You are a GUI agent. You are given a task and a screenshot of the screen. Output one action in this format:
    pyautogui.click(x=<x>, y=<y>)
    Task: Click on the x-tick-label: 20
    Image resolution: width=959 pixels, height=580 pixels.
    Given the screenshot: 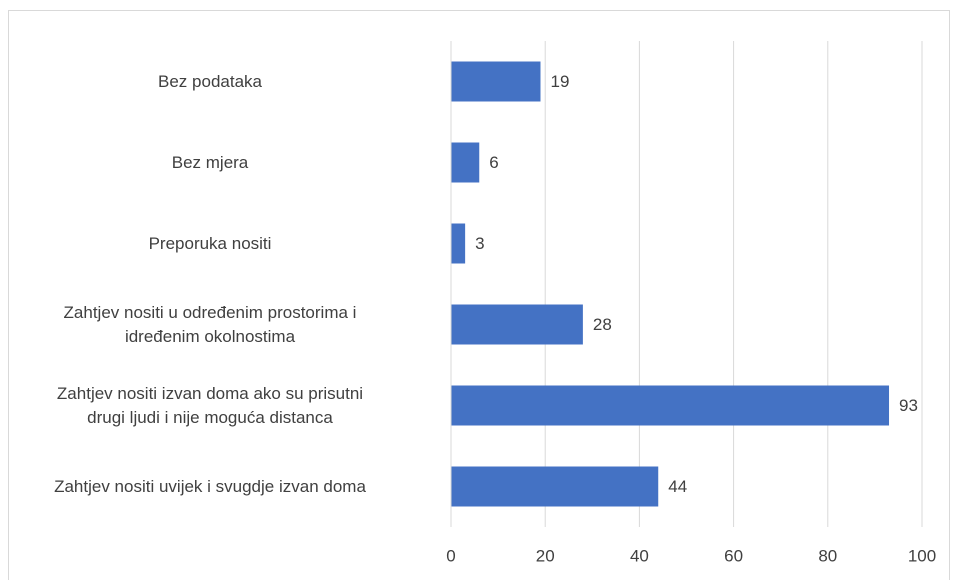 What is the action you would take?
    pyautogui.click(x=545, y=555)
    